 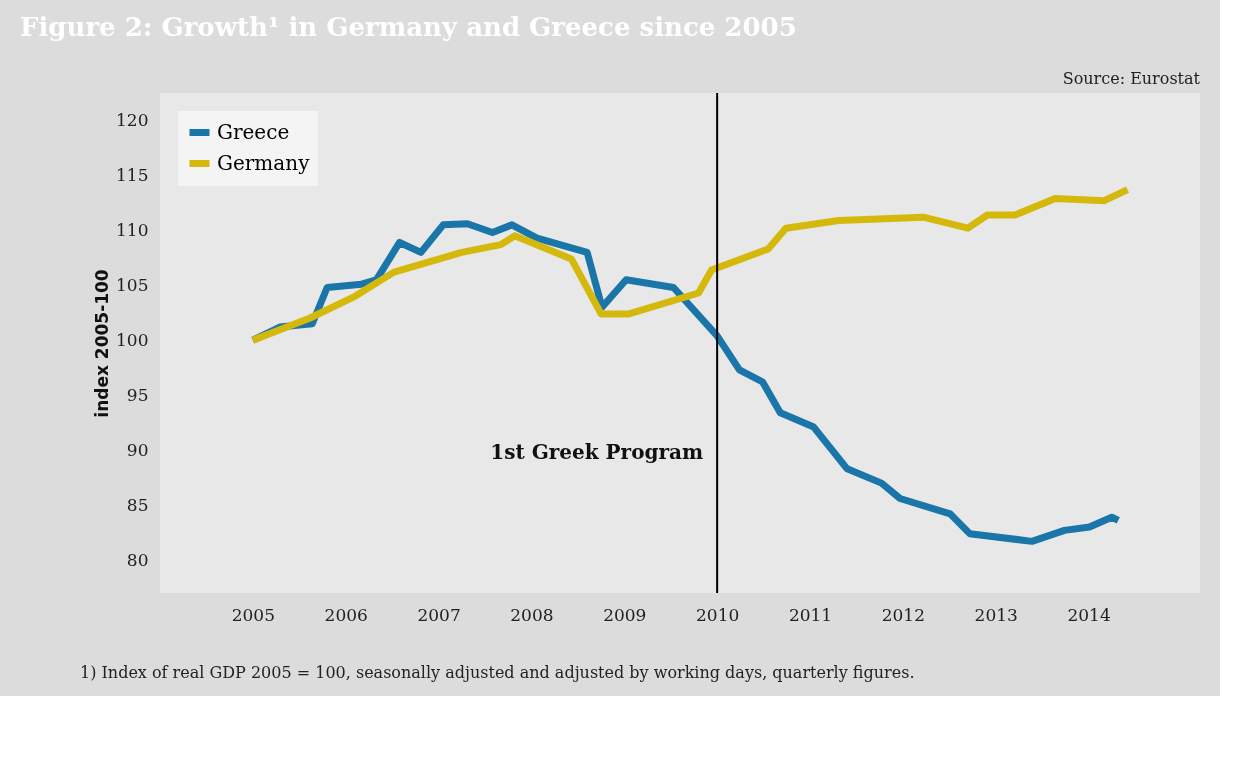 What do you see at coordinates (137, 449) in the screenshot?
I see `y-tick-label: 90` at bounding box center [137, 449].